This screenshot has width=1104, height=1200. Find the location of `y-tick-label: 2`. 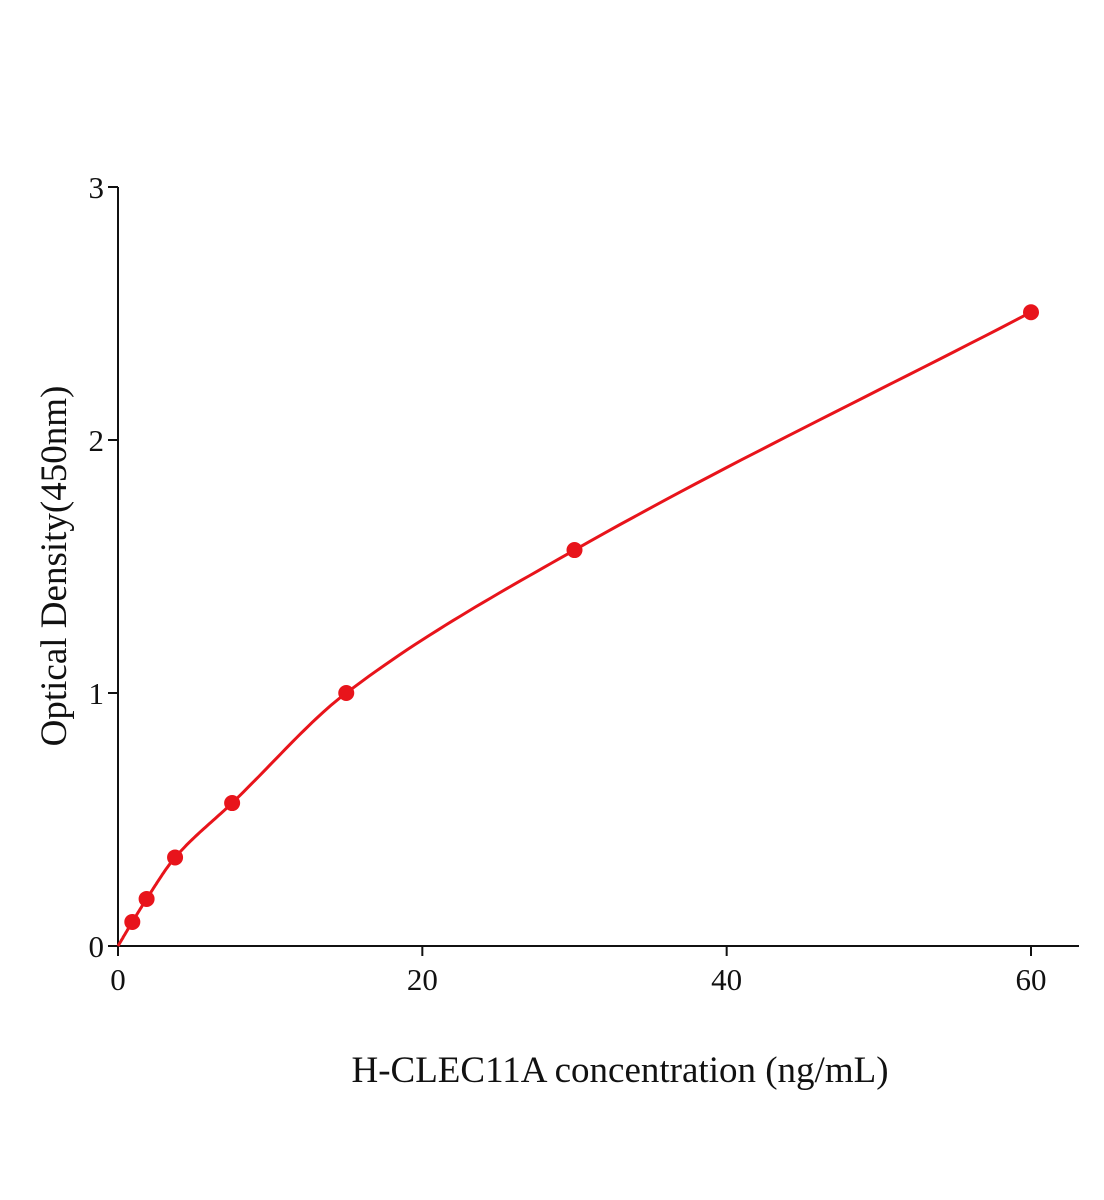

y-tick-label: 2 is located at coordinates (97, 440).